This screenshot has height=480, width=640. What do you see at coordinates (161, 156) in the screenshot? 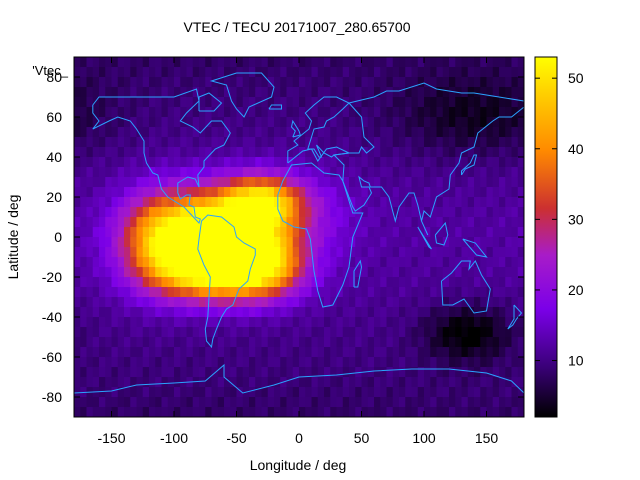
I see `coastline-north-america` at bounding box center [161, 156].